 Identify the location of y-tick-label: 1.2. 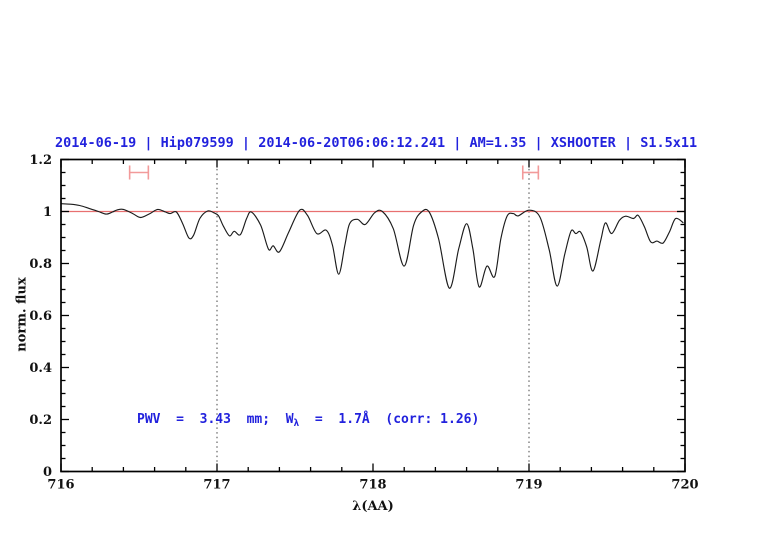
(40, 160).